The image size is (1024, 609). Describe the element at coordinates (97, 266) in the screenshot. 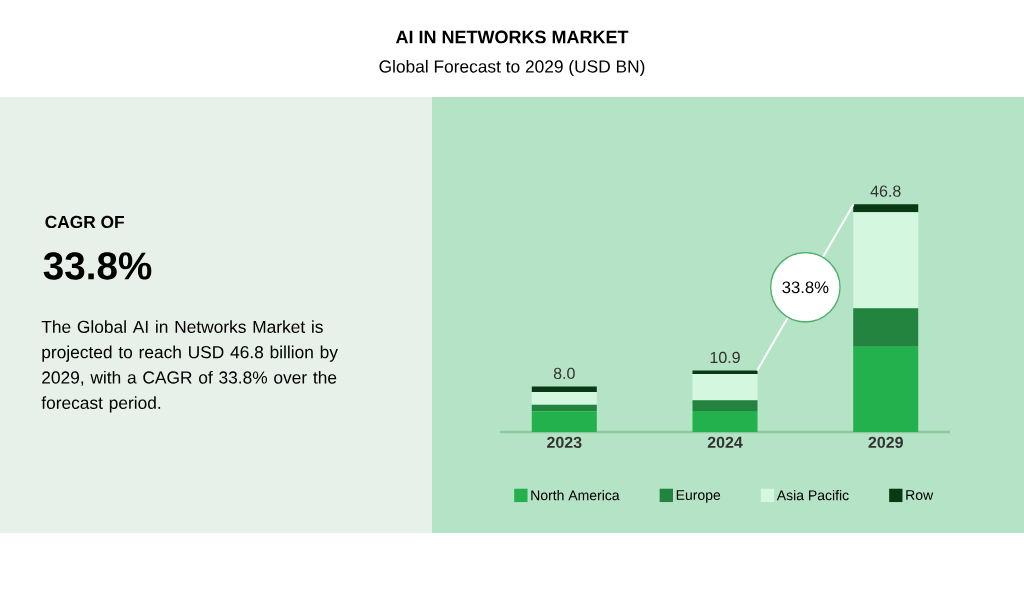

I see `text: 33.8%` at that location.